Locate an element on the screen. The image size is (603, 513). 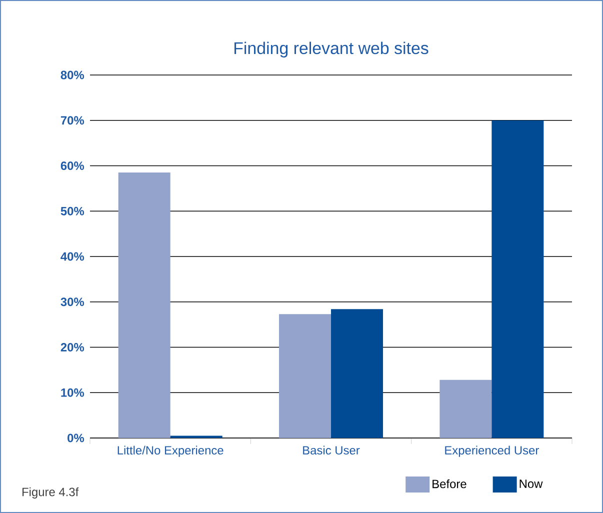
y-tick-label: 50% is located at coordinates (72, 211).